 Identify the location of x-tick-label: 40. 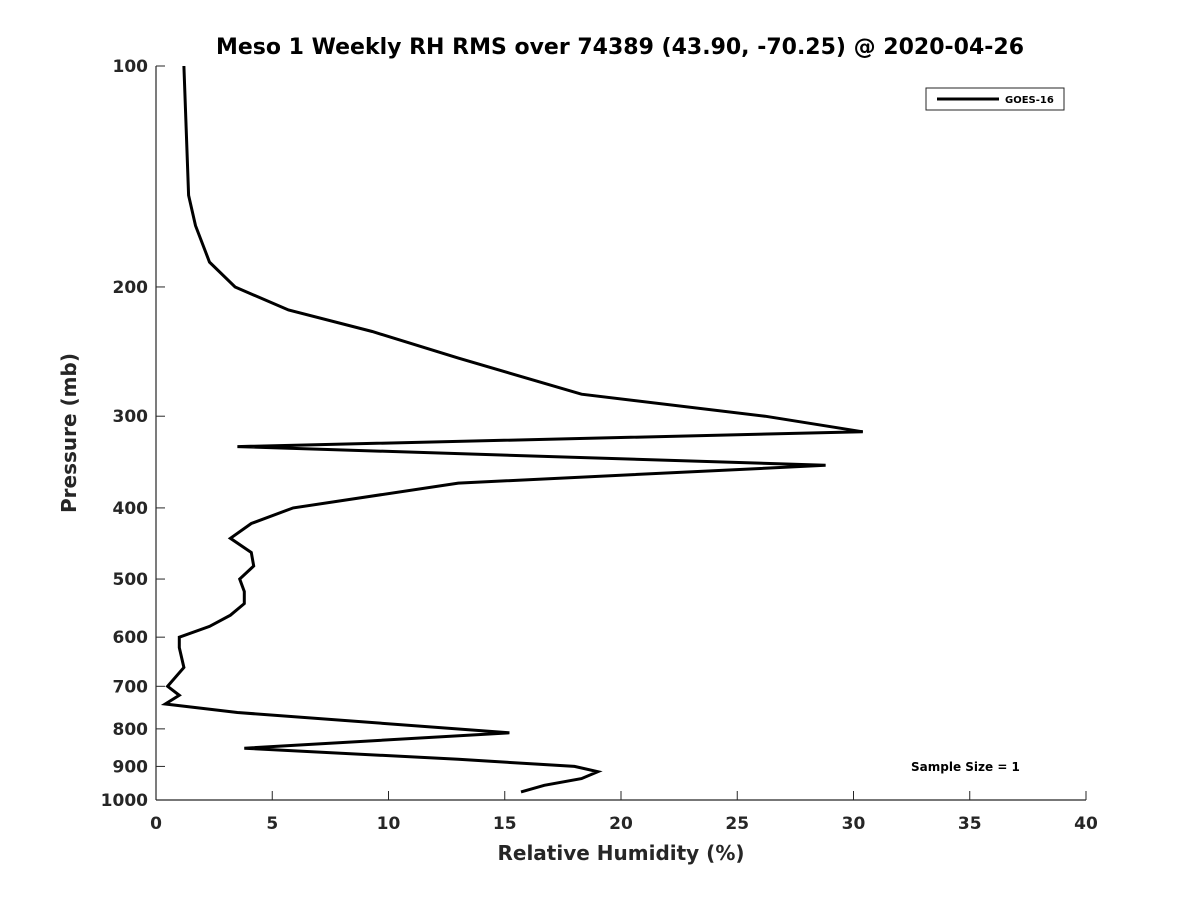
(1086, 824).